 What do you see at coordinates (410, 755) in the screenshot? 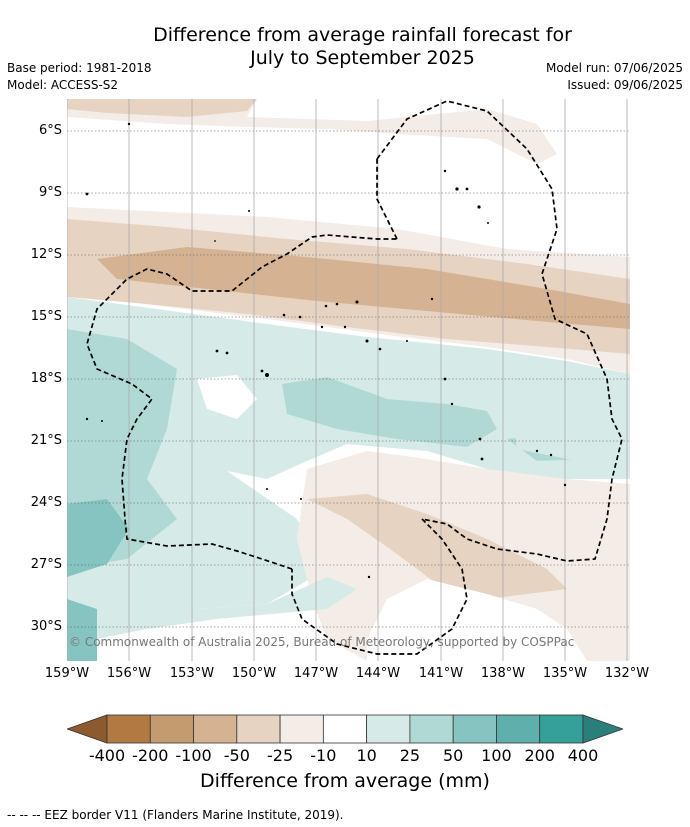
I see `colorbar-tick-label: 25` at bounding box center [410, 755].